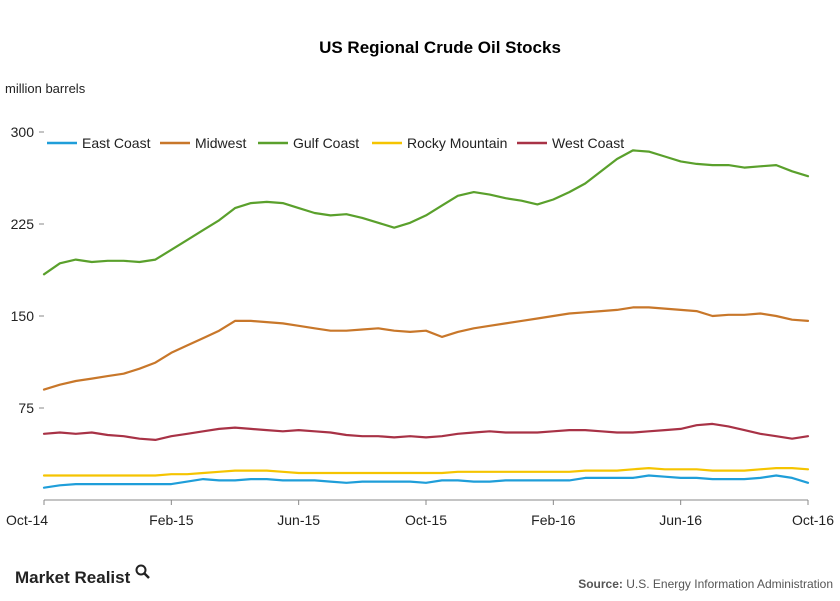 This screenshot has width=840, height=601. What do you see at coordinates (426, 481) in the screenshot?
I see `series-line-east-coast` at bounding box center [426, 481].